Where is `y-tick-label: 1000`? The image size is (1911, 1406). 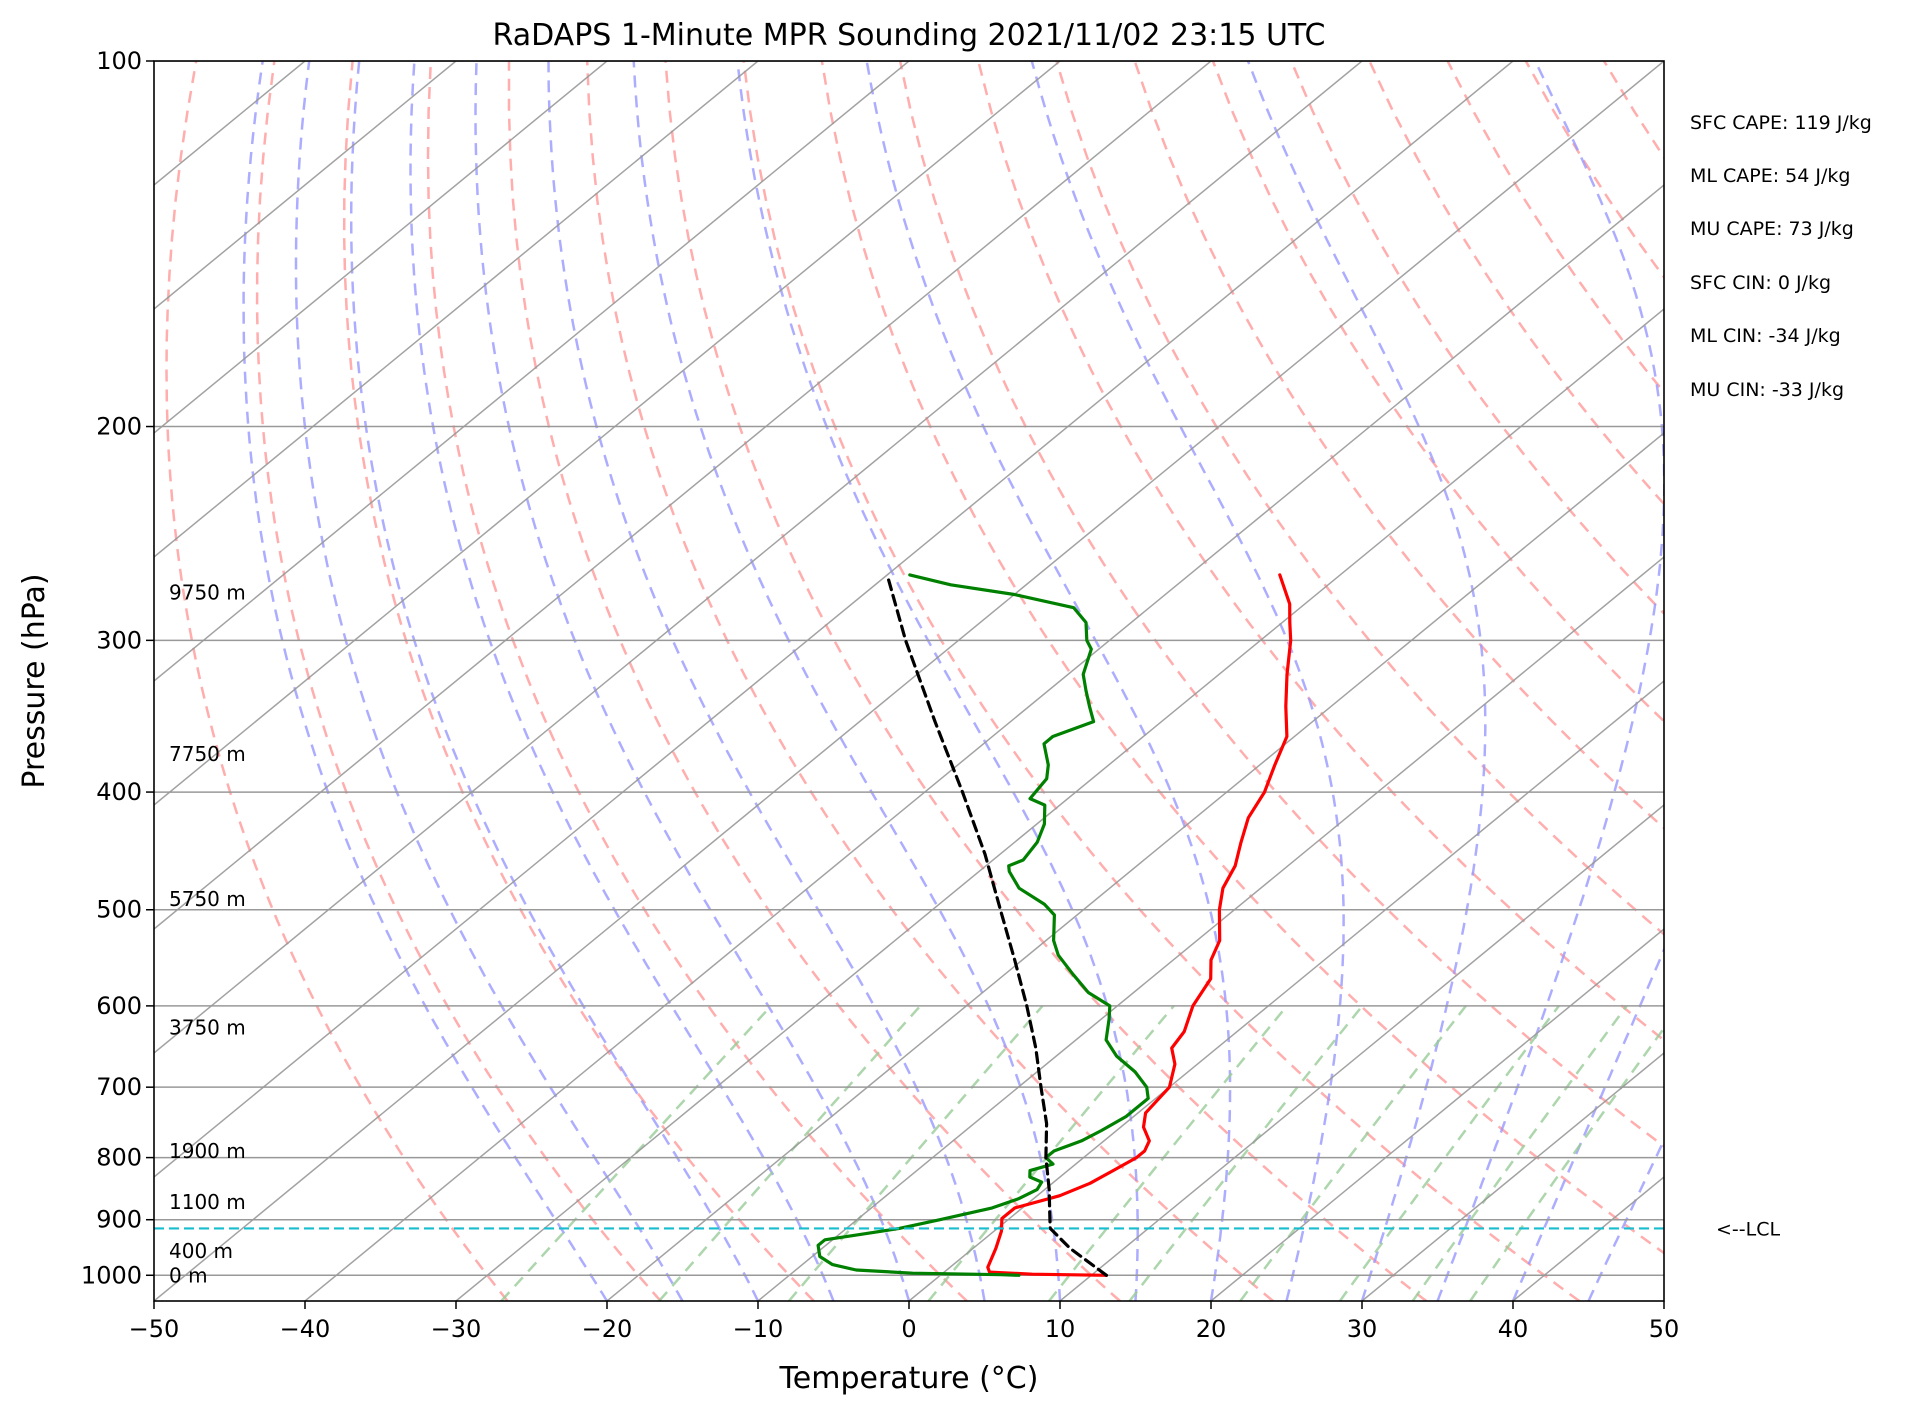
y-tick-label: 1000 is located at coordinates (111, 1275).